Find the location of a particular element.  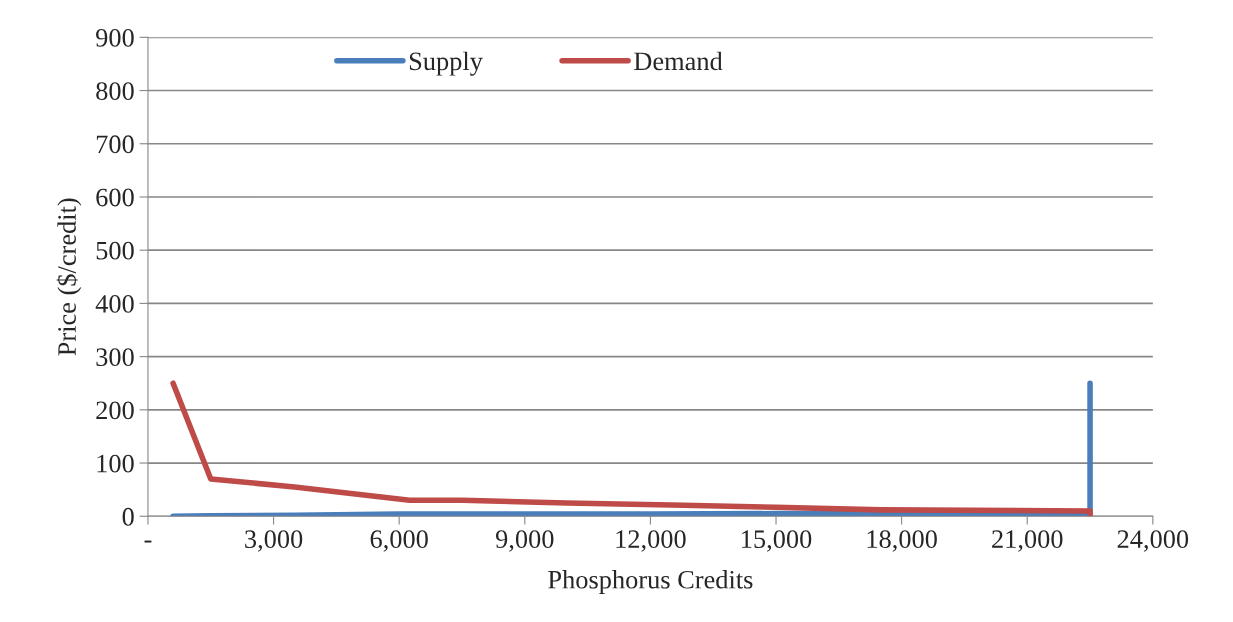

y-tick-label: 100 is located at coordinates (115, 463).